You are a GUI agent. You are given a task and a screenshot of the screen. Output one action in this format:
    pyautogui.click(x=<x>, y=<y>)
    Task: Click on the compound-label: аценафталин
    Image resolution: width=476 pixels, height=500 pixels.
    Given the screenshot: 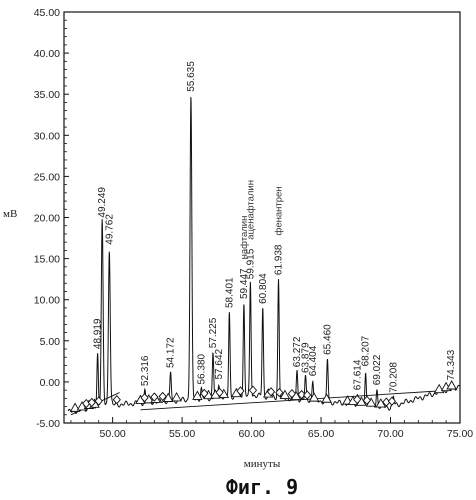 What is the action you would take?
    pyautogui.click(x=250, y=210)
    